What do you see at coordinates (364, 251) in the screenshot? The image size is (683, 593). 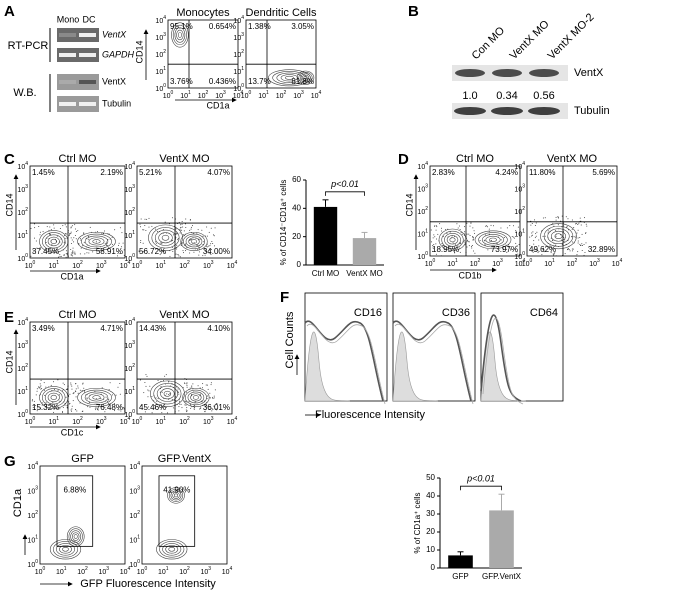 I see `bar` at bounding box center [364, 251].